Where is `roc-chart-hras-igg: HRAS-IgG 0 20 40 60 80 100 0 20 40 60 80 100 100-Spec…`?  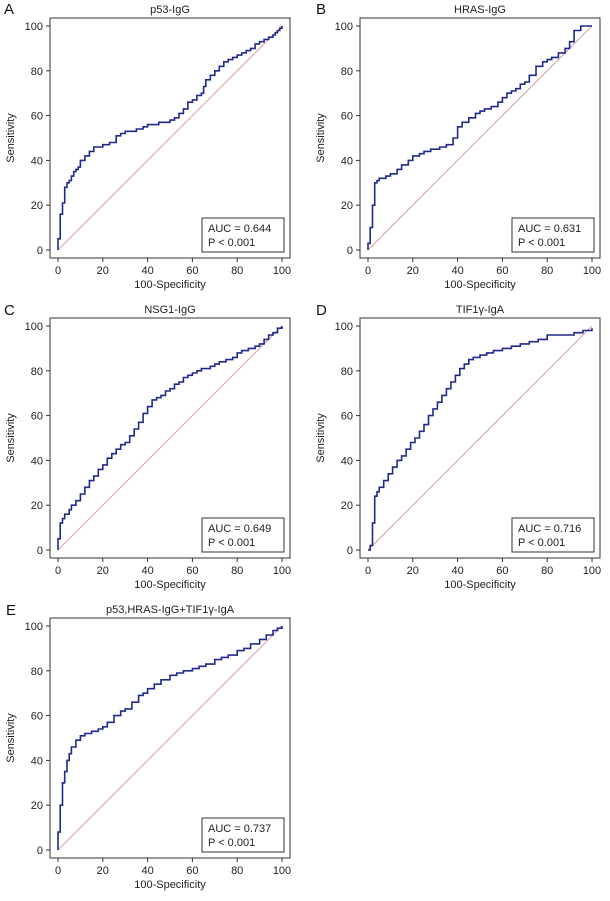 roc-chart-hras-igg: HRAS-IgG 0 20 40 60 80 100 0 20 40 60 80 100 100-Spec… is located at coordinates (458, 147).